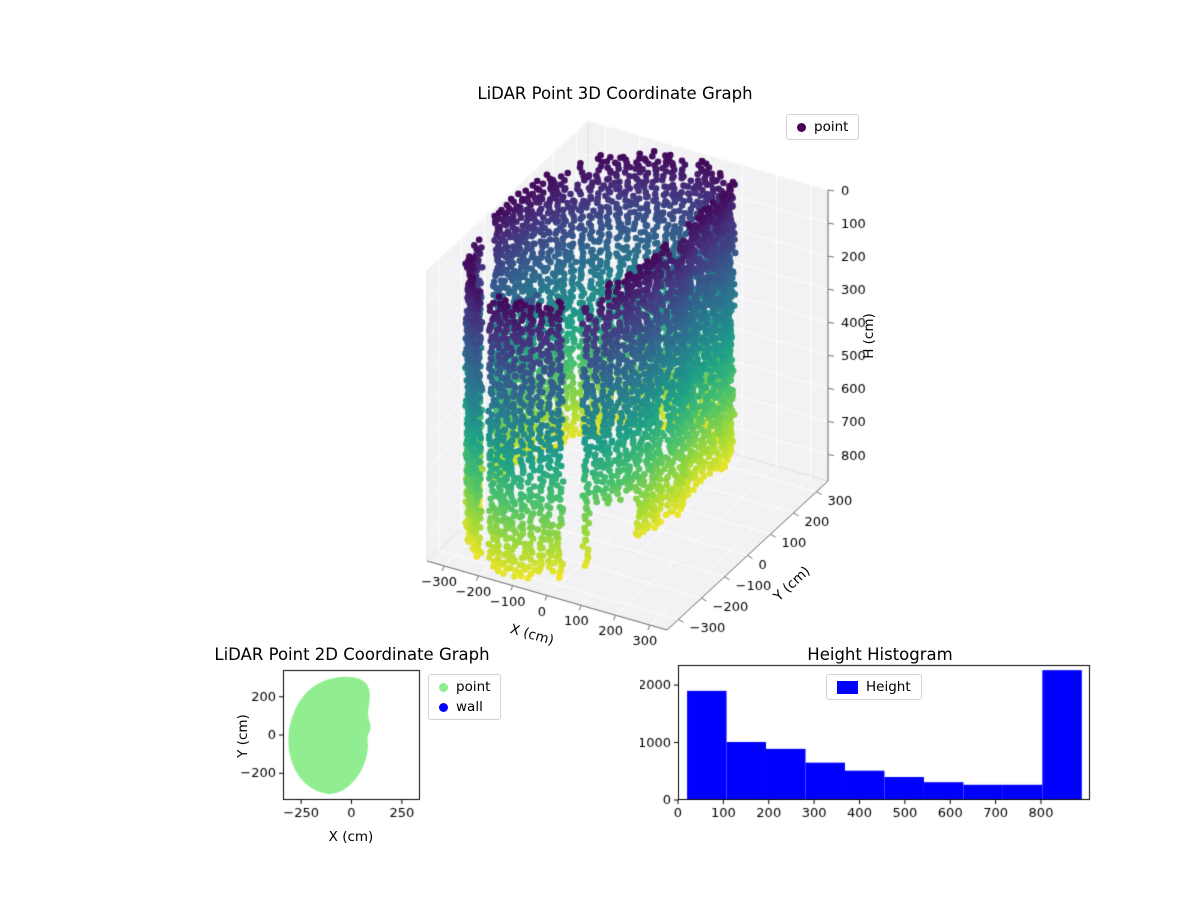  What do you see at coordinates (351, 837) in the screenshot?
I see `plot2d-x-axis-label: X (cm)` at bounding box center [351, 837].